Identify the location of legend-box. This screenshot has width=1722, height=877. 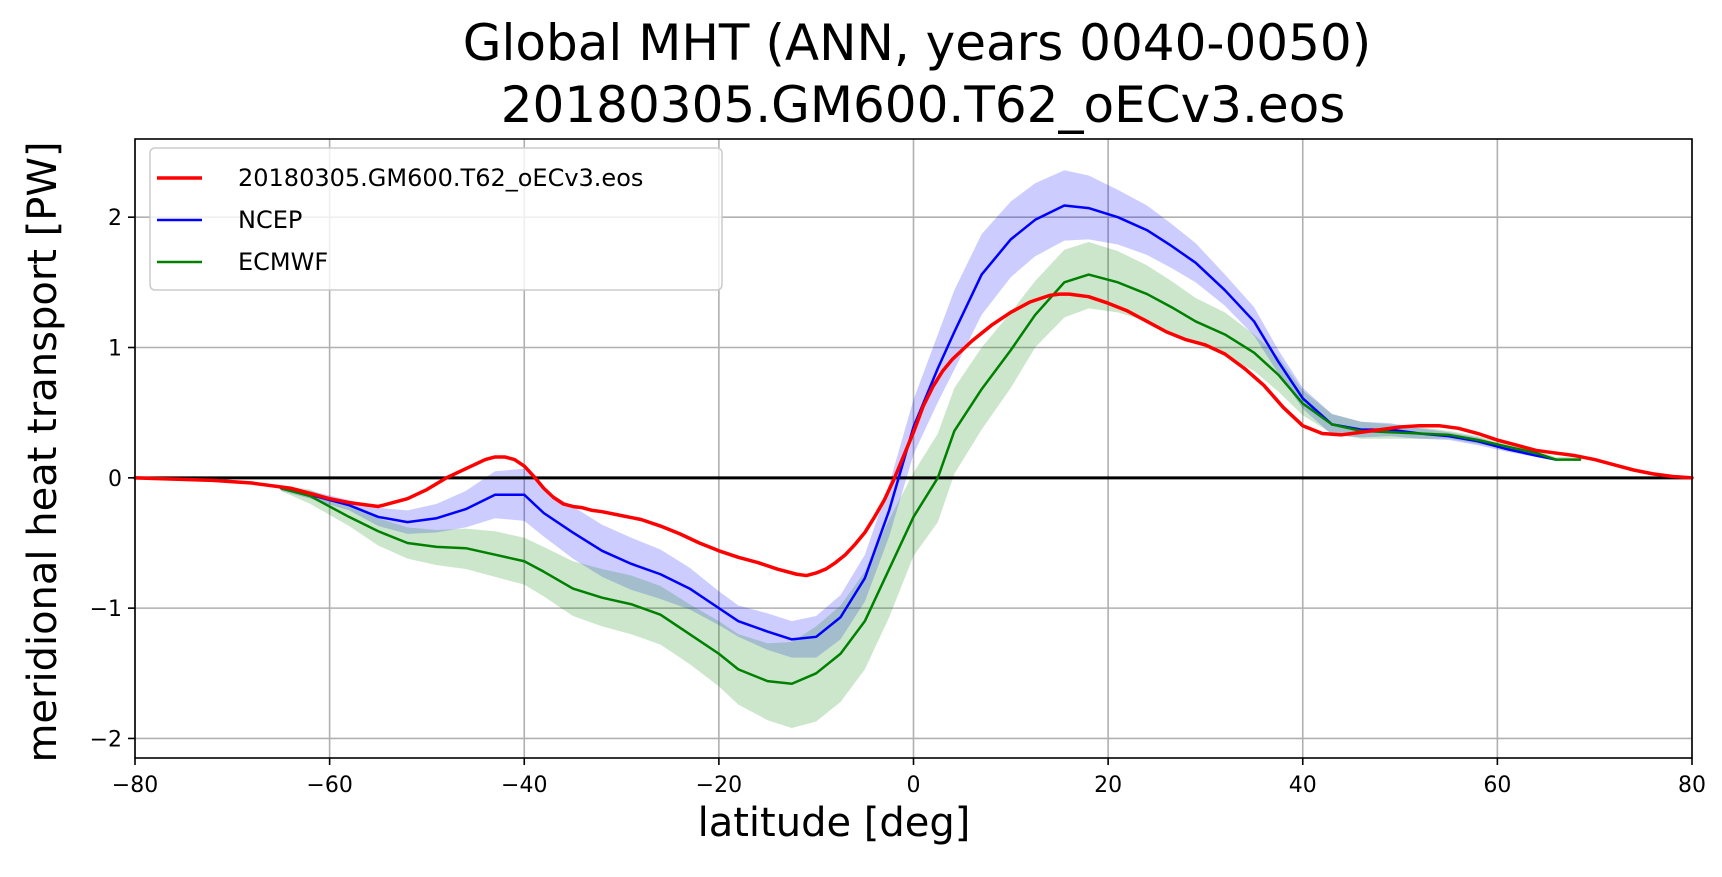
(436, 219).